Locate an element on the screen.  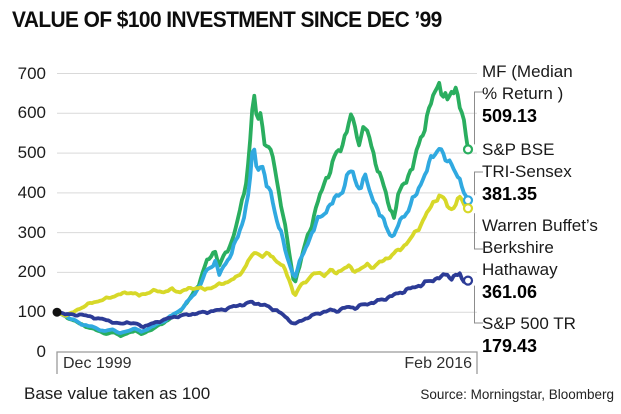
leader-line-bse-tri-sensex is located at coordinates (478, 183).